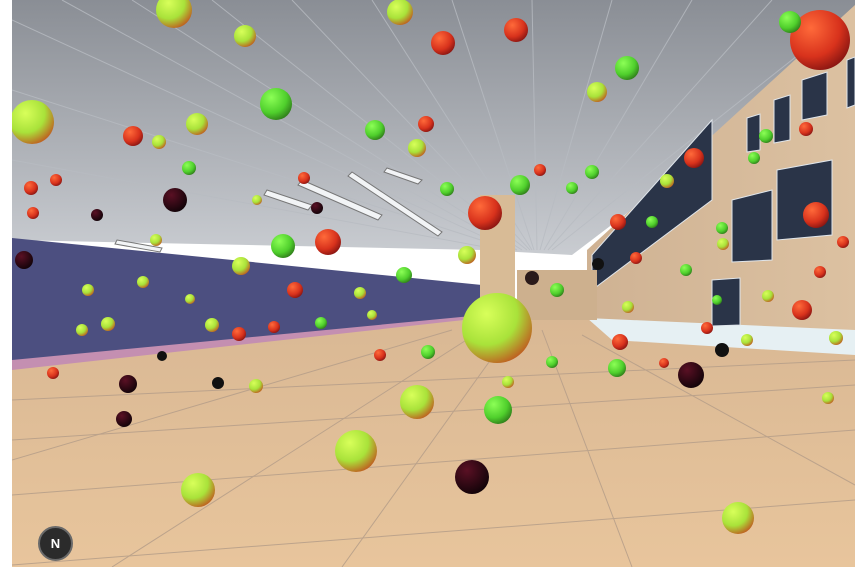 The width and height of the screenshot is (855, 567). What do you see at coordinates (278, 210) in the screenshot?
I see `ceiling-lights` at bounding box center [278, 210].